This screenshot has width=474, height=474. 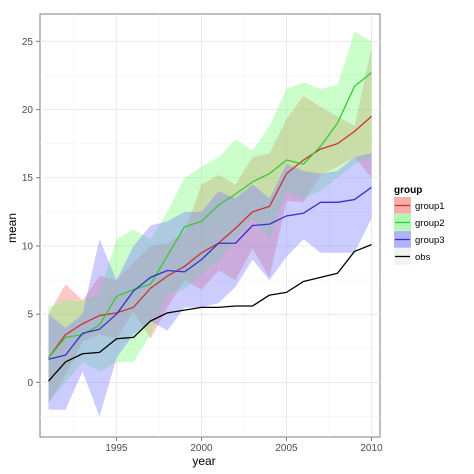 I want to click on x-axis-title: year, so click(x=203, y=461).